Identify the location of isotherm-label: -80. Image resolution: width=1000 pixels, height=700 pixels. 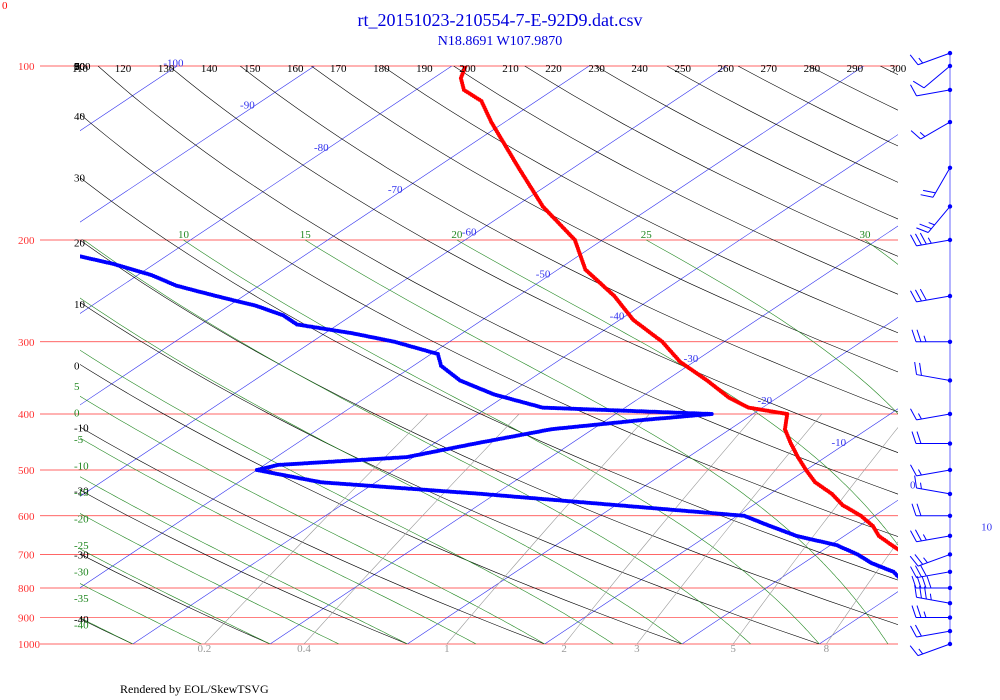
(321, 148).